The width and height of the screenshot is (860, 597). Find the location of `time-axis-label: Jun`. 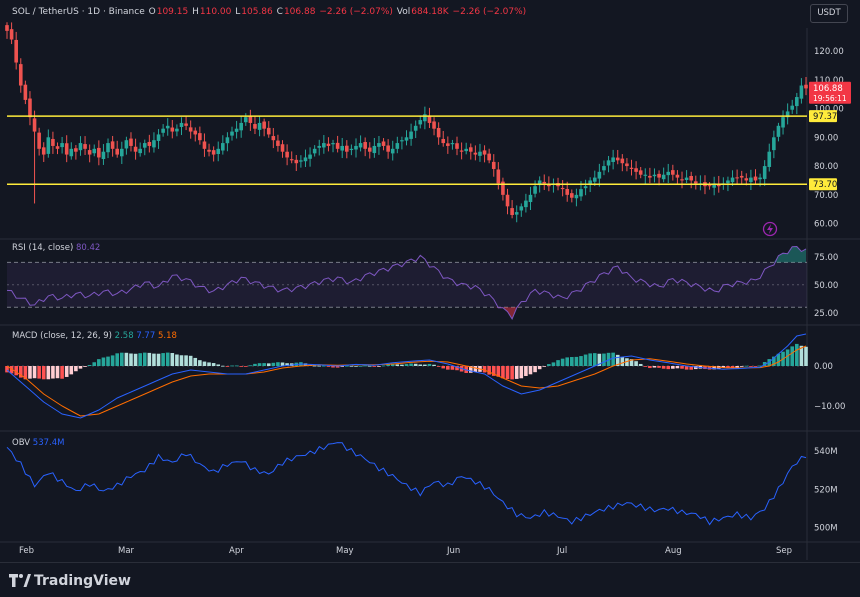

time-axis-label: Jun is located at coordinates (453, 551).